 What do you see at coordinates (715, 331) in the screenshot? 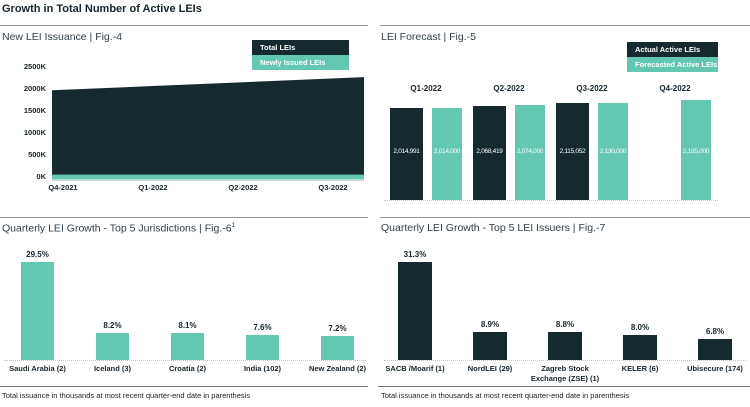
I see `fig7-value-label: 6.8%` at bounding box center [715, 331].